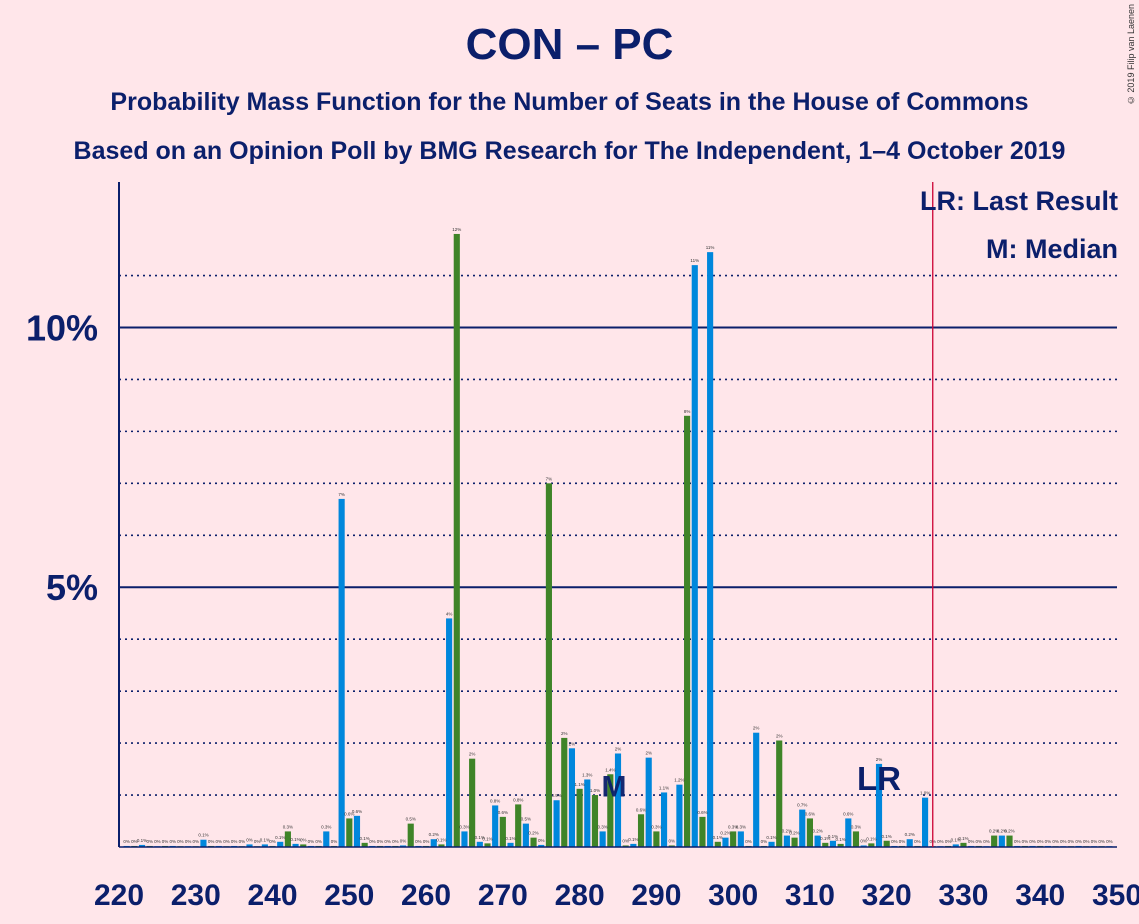  What do you see at coordinates (1002, 831) in the screenshot?
I see `bar-label-335: 0.2%` at bounding box center [1002, 831].